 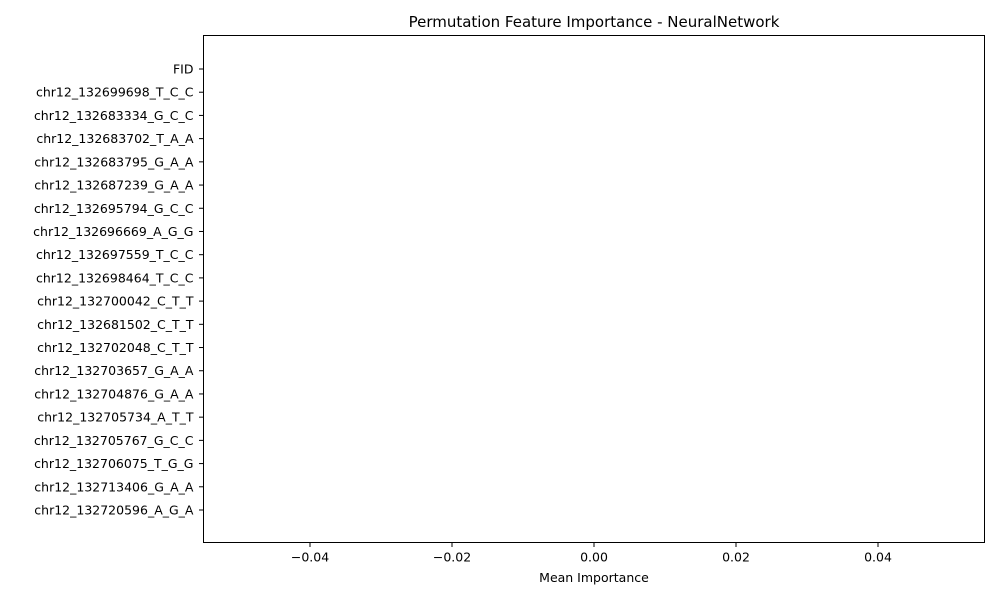 What do you see at coordinates (114, 510) in the screenshot?
I see `y-tick-label: chr12_132720596_A_G_A` at bounding box center [114, 510].